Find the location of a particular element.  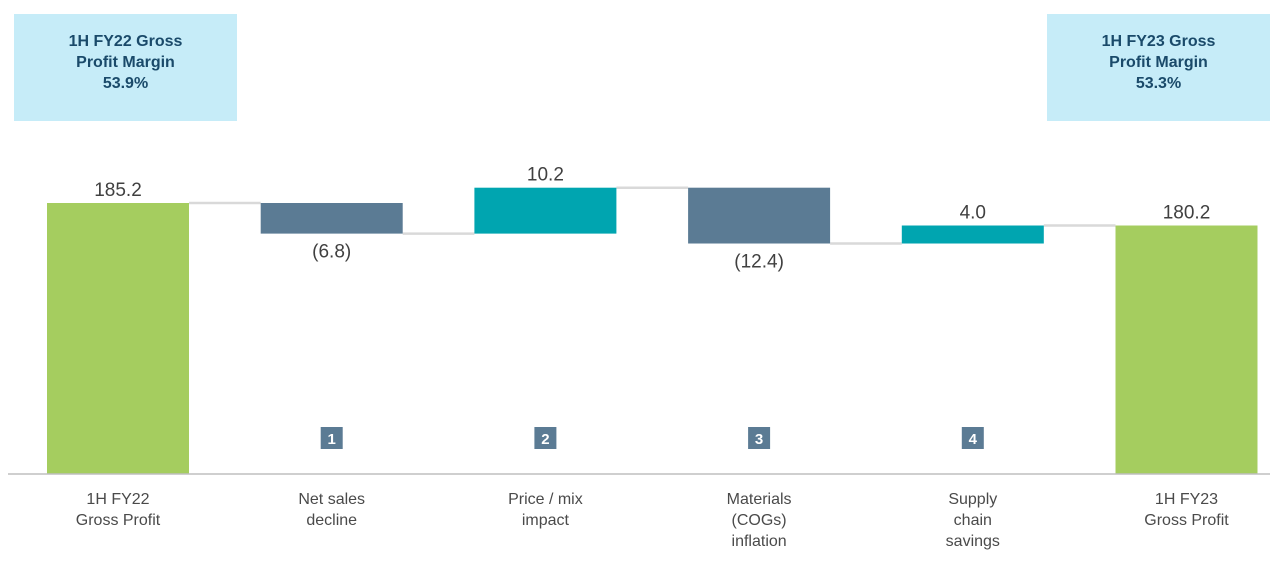

category-label: 1H FY22 Gross Profit is located at coordinates (118, 510).